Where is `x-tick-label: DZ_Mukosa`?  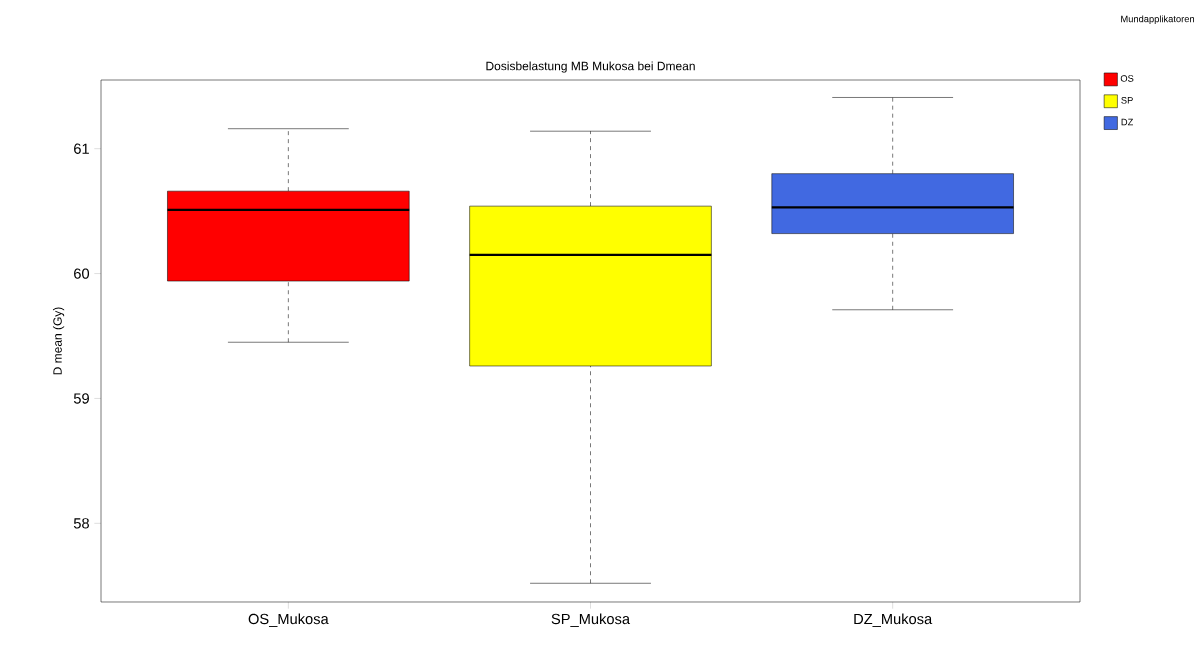
x-tick-label: DZ_Mukosa is located at coordinates (893, 620).